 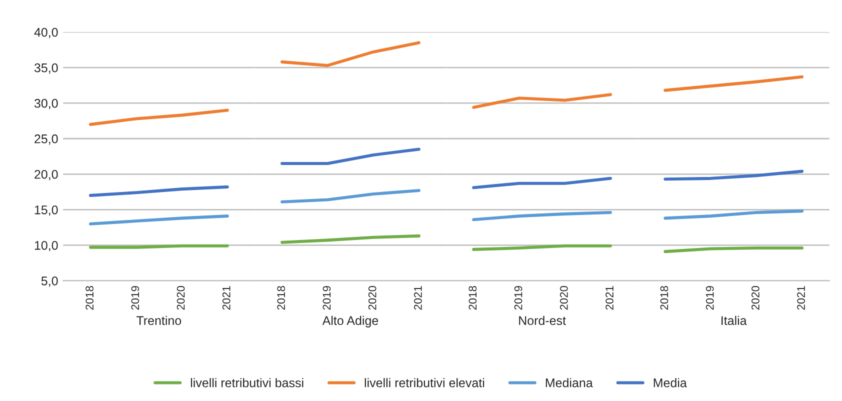 What do you see at coordinates (670, 383) in the screenshot?
I see `legend-label: Media` at bounding box center [670, 383].